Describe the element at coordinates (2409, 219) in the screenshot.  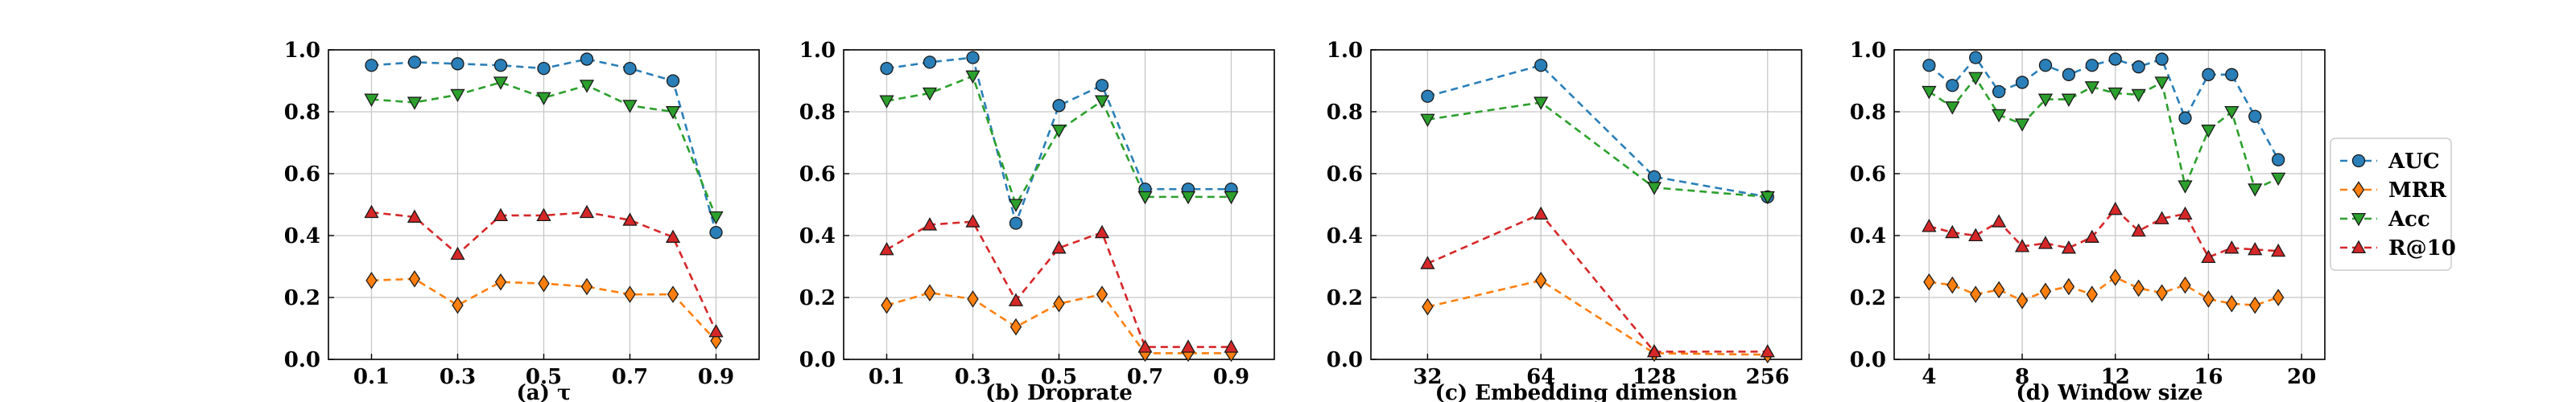
I see `legend-label: Acc` at that location.